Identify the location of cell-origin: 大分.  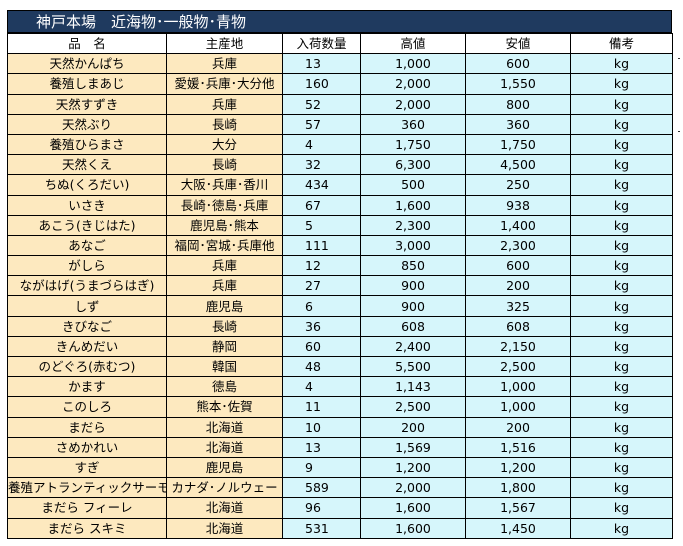
(224, 144).